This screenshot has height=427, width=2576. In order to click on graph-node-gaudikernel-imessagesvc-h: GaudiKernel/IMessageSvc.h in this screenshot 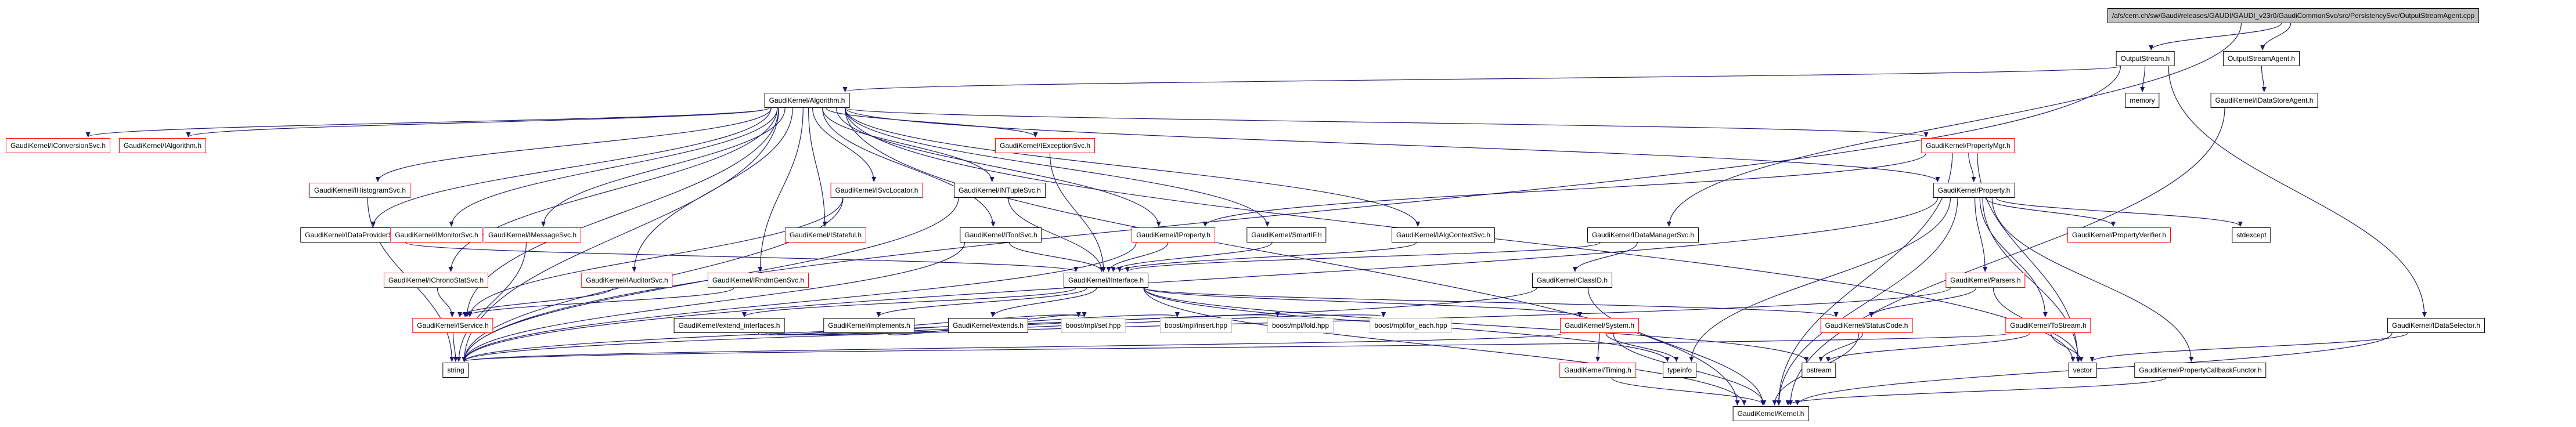, I will do `click(532, 235)`.